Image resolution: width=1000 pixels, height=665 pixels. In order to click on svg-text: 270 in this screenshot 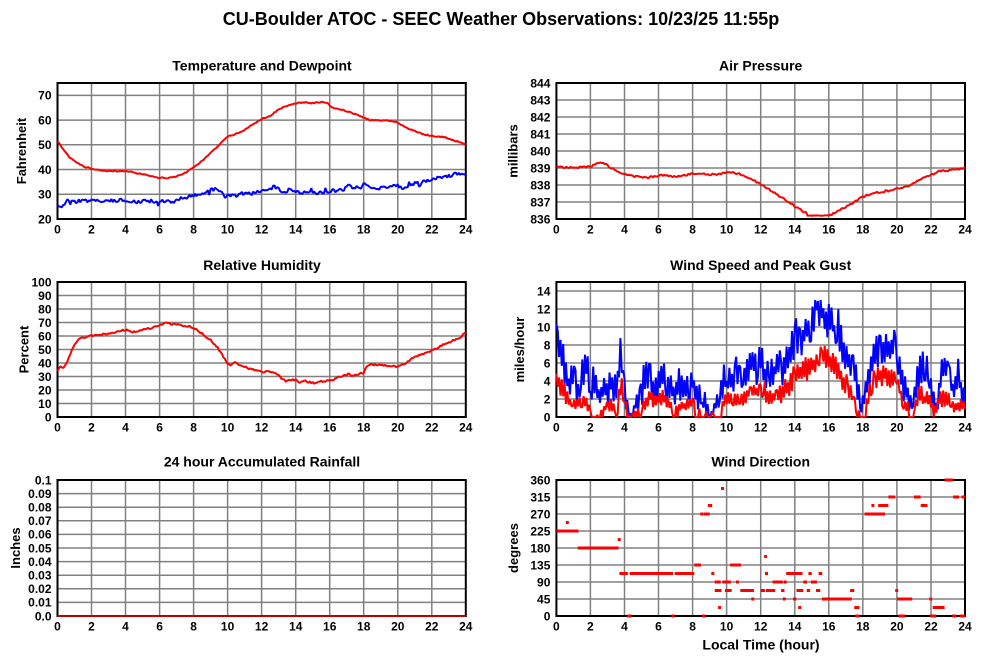, I will do `click(540, 514)`.